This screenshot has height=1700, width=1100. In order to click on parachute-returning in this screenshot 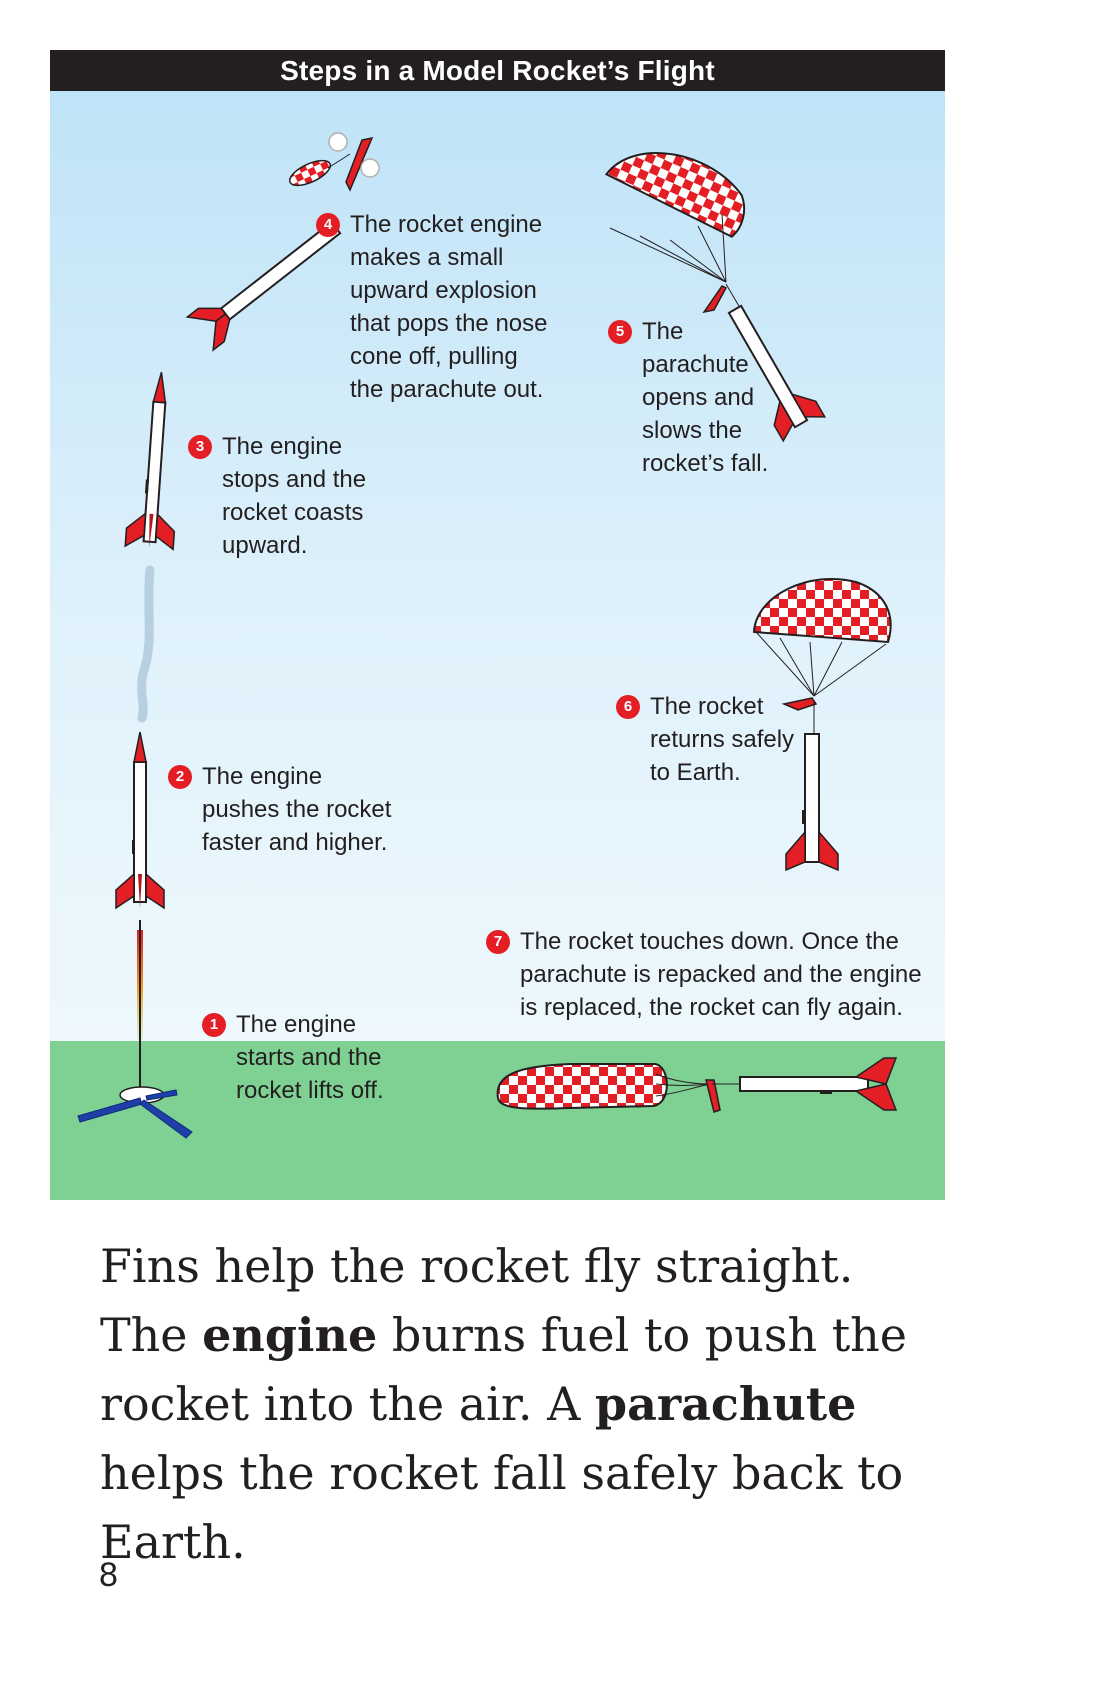, I will do `click(822, 724)`.